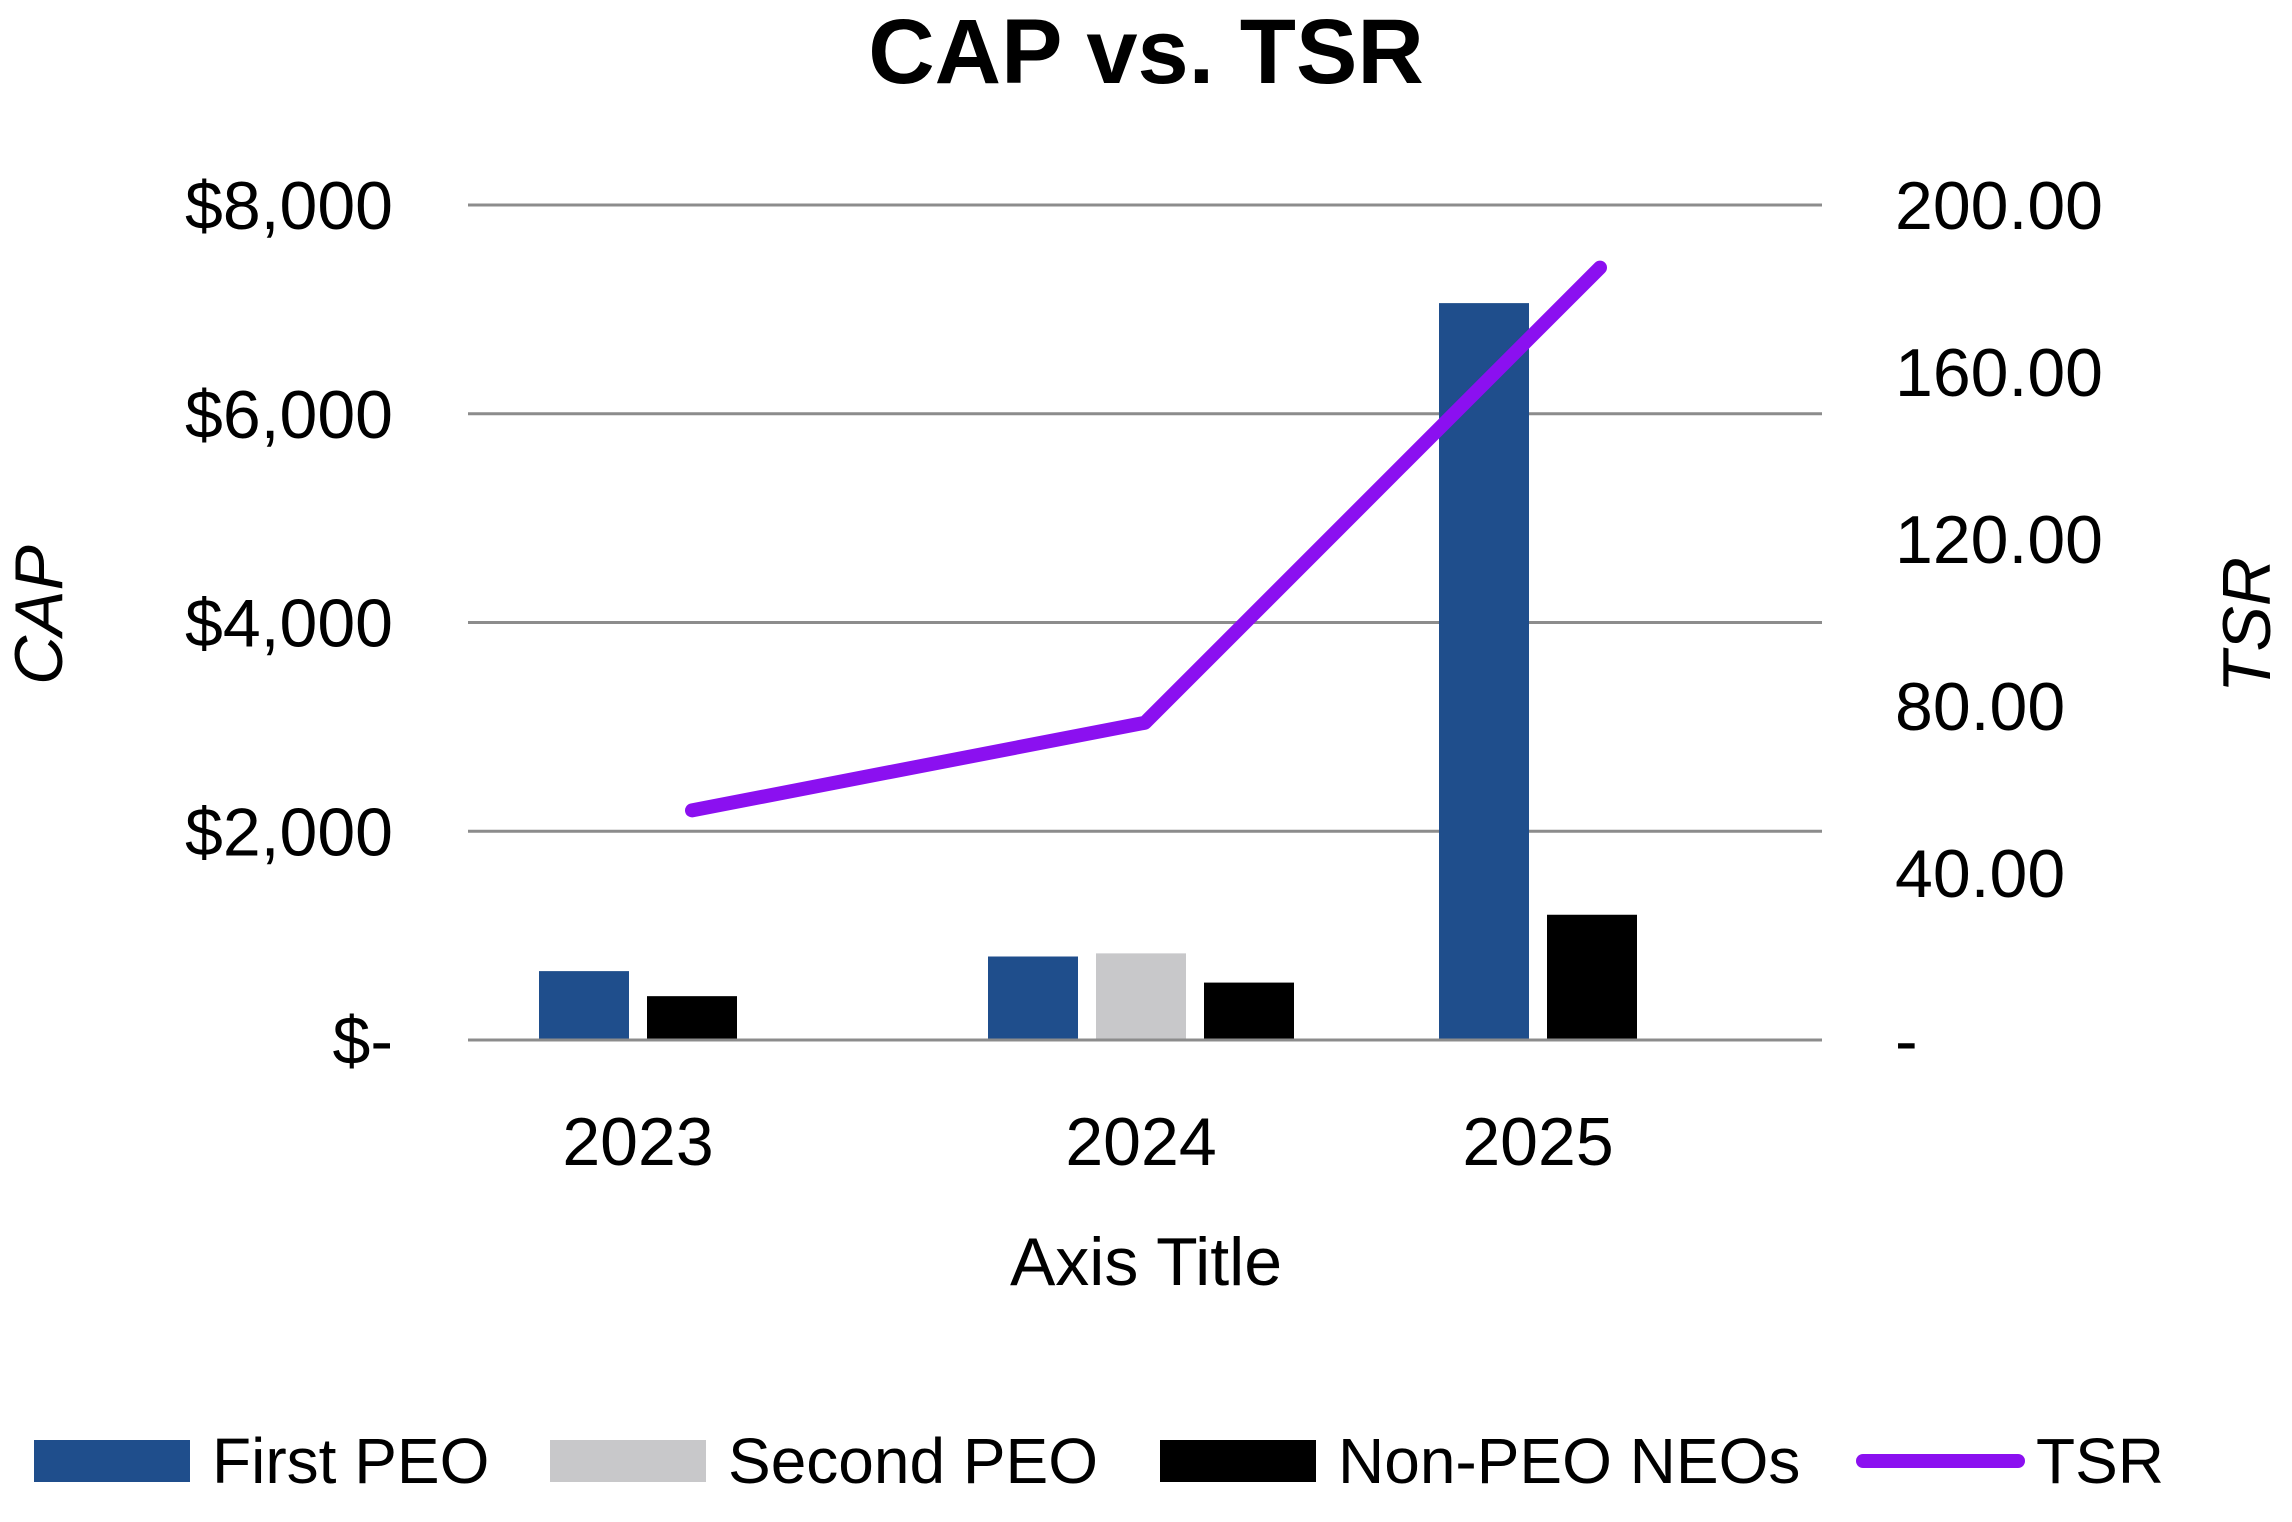  What do you see at coordinates (1146, 52) in the screenshot?
I see `chart-title: CAP vs. TSR` at bounding box center [1146, 52].